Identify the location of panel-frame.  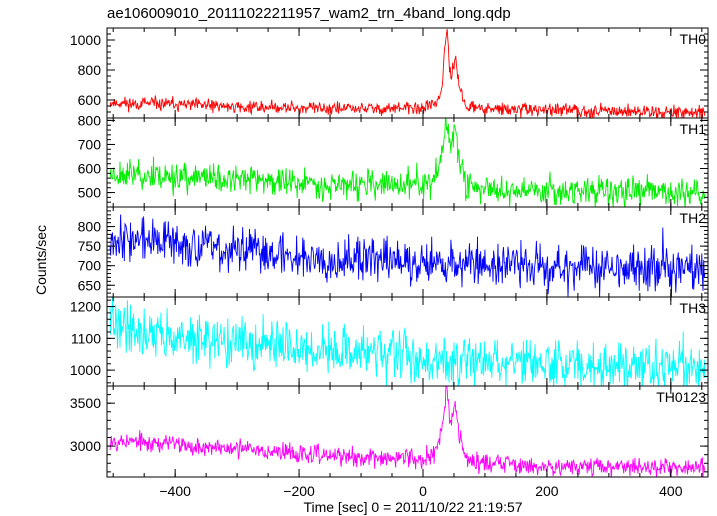
(407, 162).